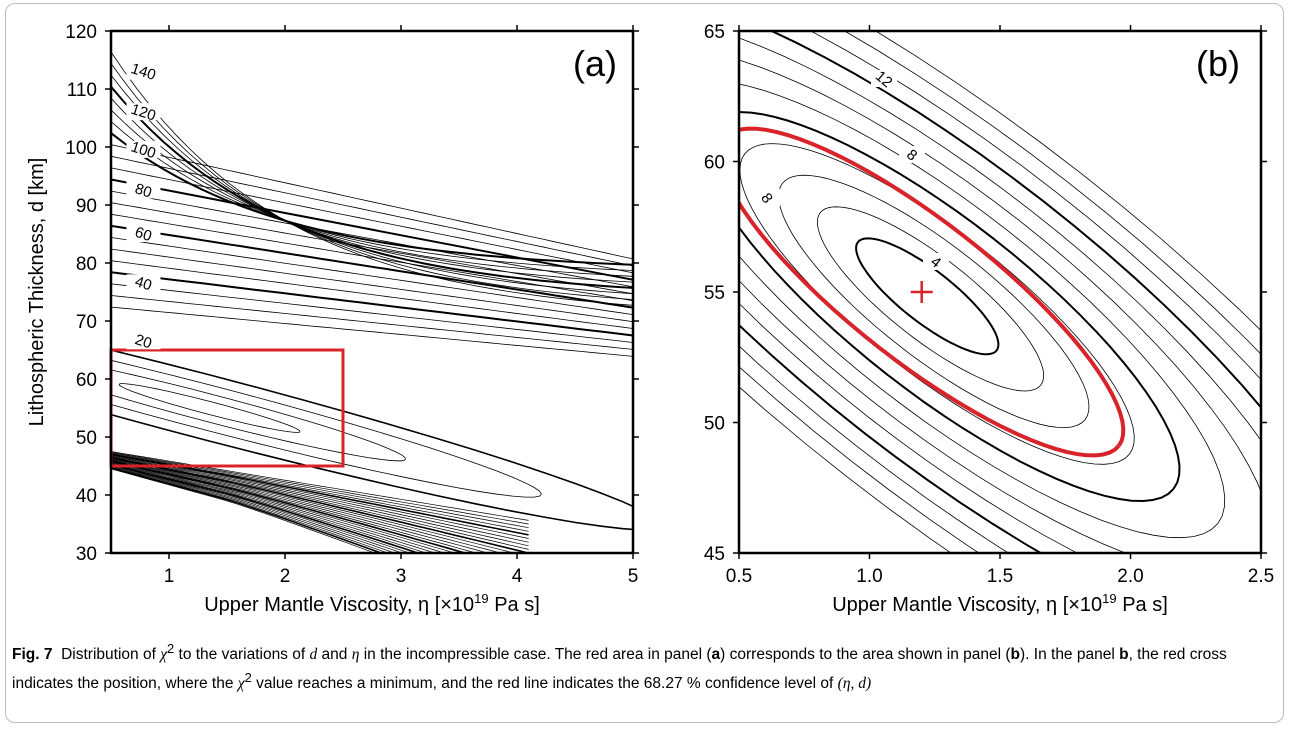 This screenshot has width=1291, height=729. Describe the element at coordinates (714, 554) in the screenshot. I see `y-tick-label: 45` at that location.